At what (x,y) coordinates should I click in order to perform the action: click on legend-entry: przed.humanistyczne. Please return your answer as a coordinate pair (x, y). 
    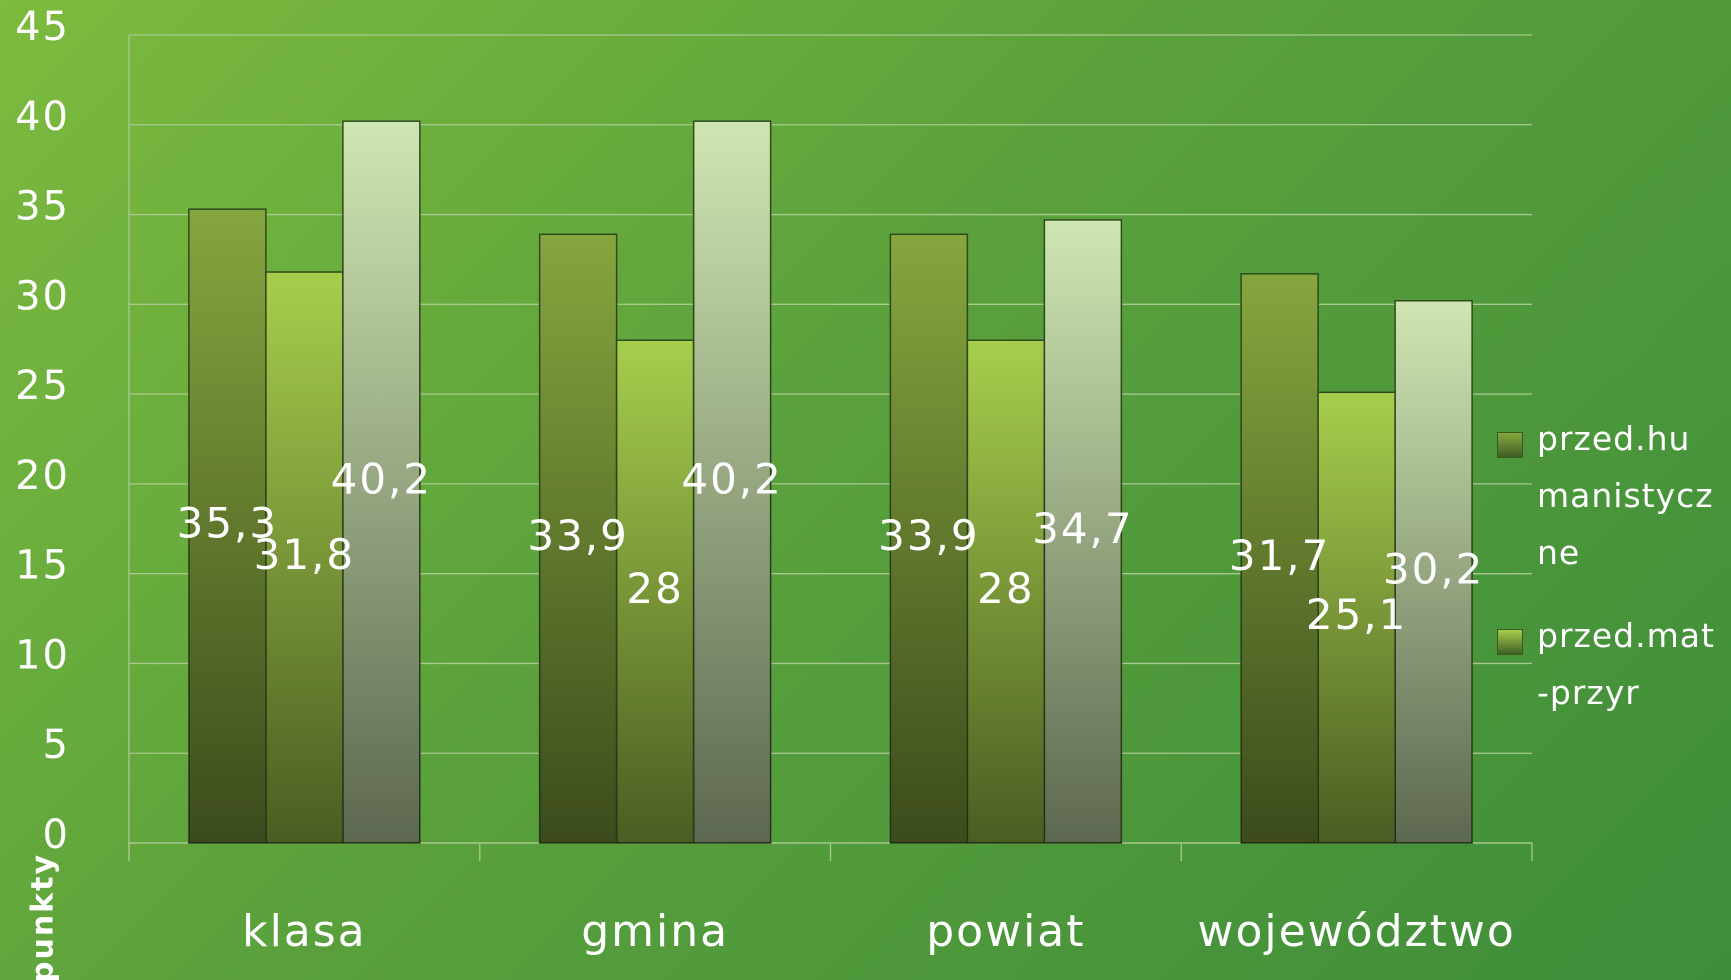
    Looking at the image, I should click on (1612, 495).